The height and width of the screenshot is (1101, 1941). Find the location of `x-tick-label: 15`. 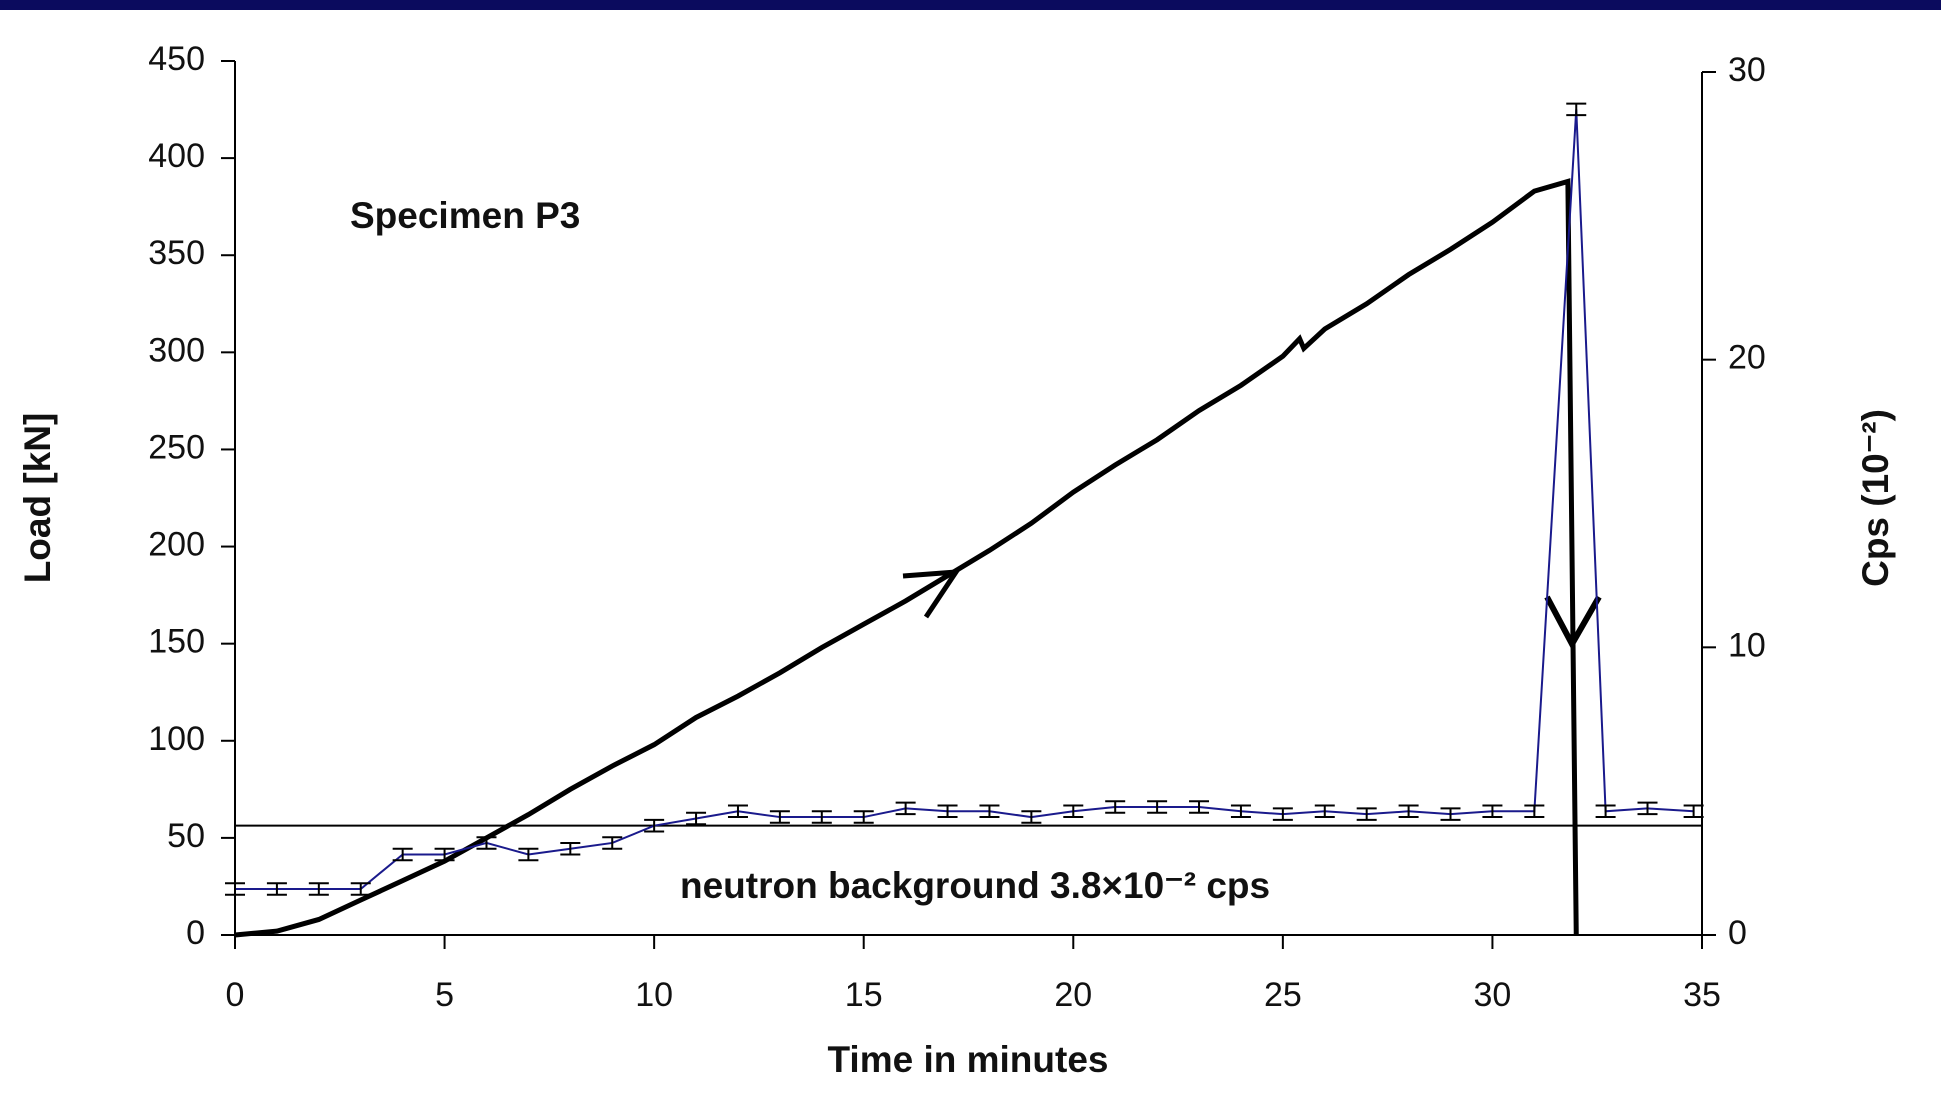

x-tick-label: 15 is located at coordinates (864, 995).